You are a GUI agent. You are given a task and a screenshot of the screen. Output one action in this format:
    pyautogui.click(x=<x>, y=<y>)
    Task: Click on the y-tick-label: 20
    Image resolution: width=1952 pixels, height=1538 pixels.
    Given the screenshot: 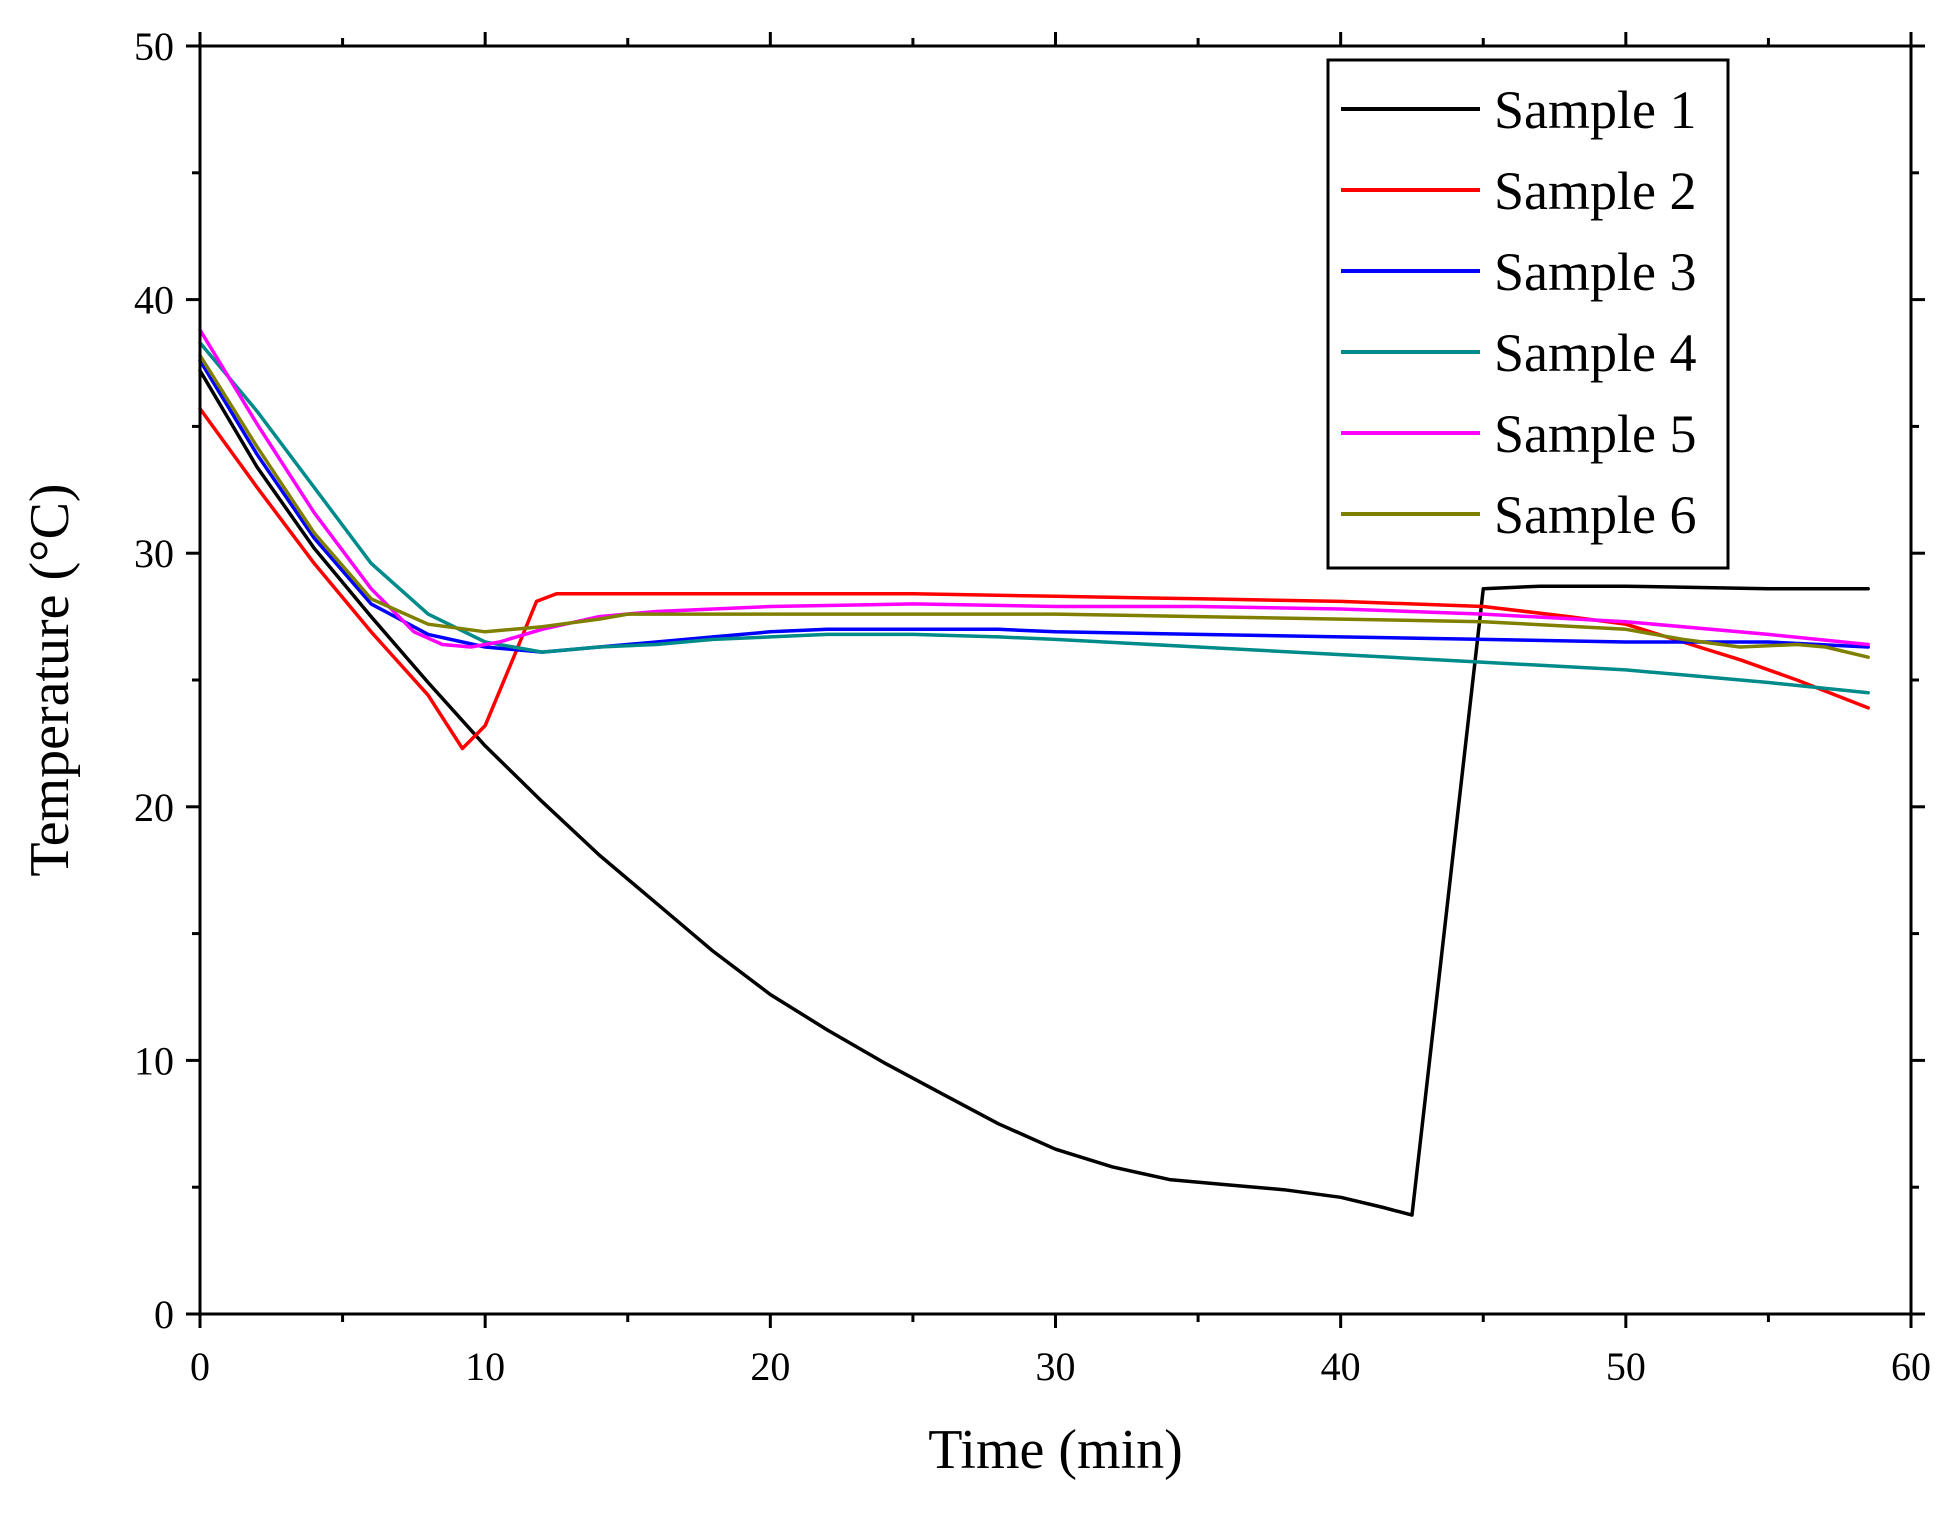 What is the action you would take?
    pyautogui.click(x=154, y=807)
    